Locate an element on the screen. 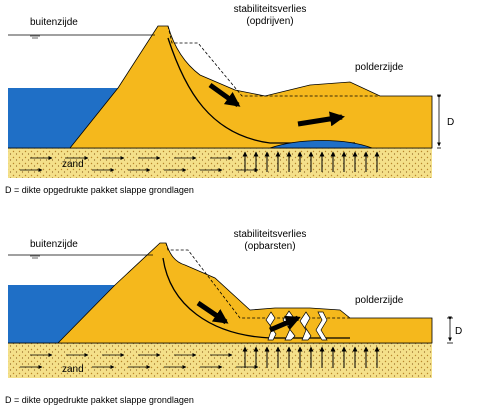 Image resolution: width=479 pixels, height=417 pixels. title-line2: (opbarsten) is located at coordinates (269, 246).